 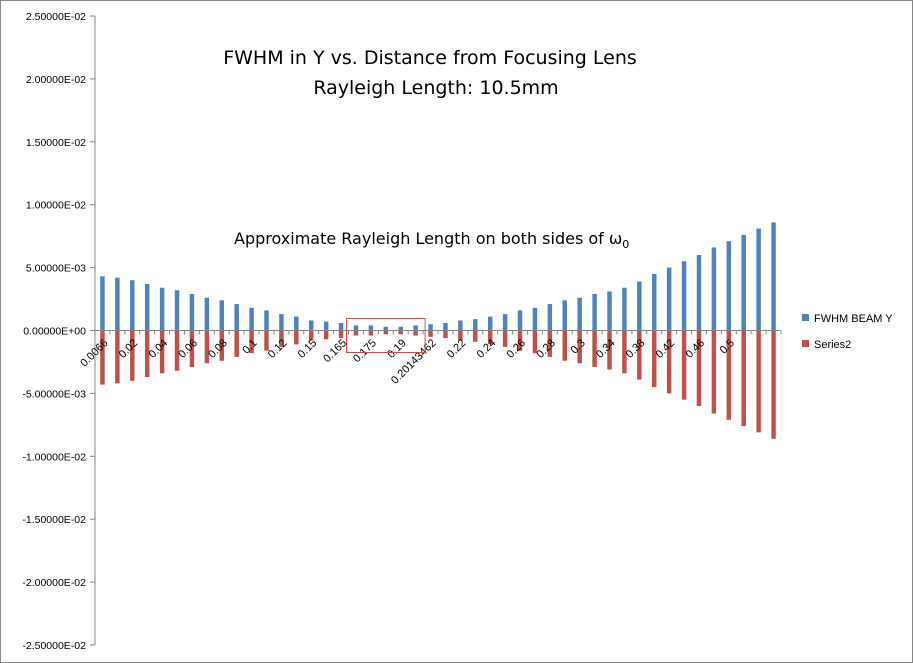 What do you see at coordinates (727, 346) in the screenshot?
I see `x-tick-label: 0.5` at bounding box center [727, 346].